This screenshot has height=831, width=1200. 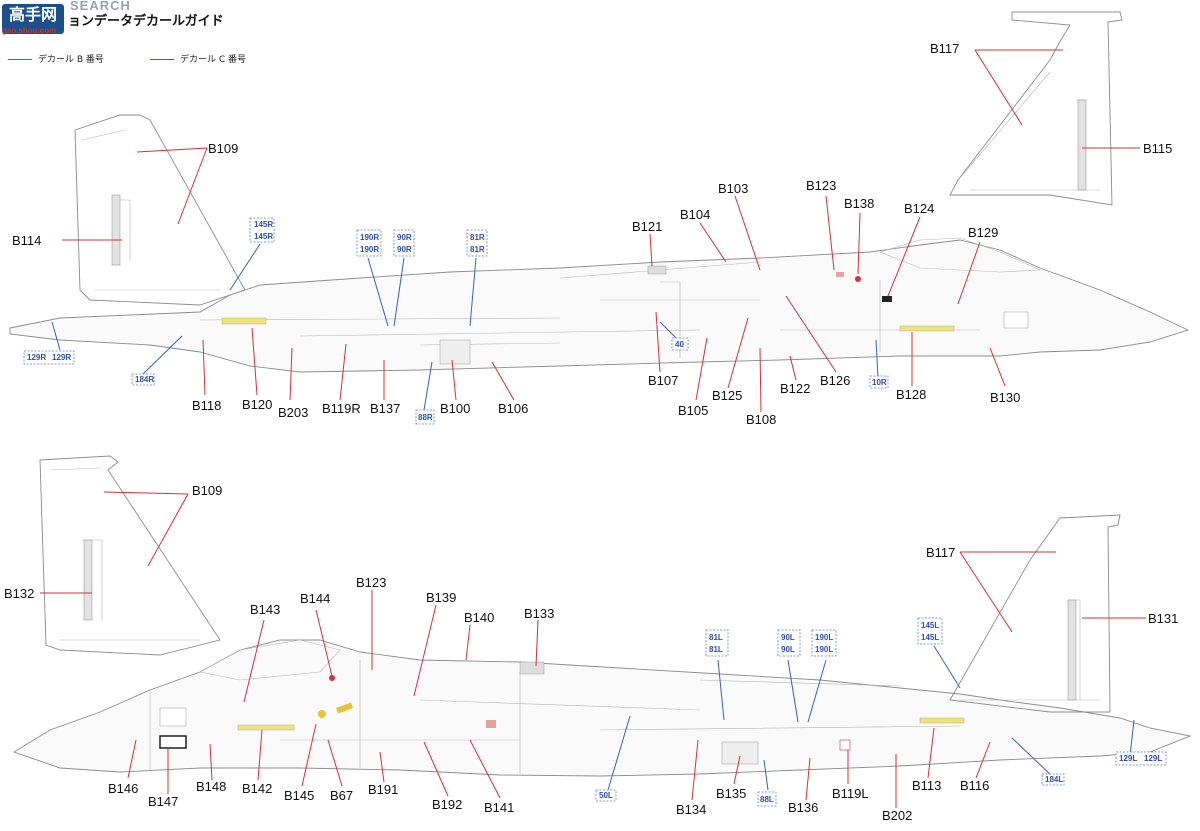 I want to click on tail-fin-left-rear, so click(x=1035, y=613).